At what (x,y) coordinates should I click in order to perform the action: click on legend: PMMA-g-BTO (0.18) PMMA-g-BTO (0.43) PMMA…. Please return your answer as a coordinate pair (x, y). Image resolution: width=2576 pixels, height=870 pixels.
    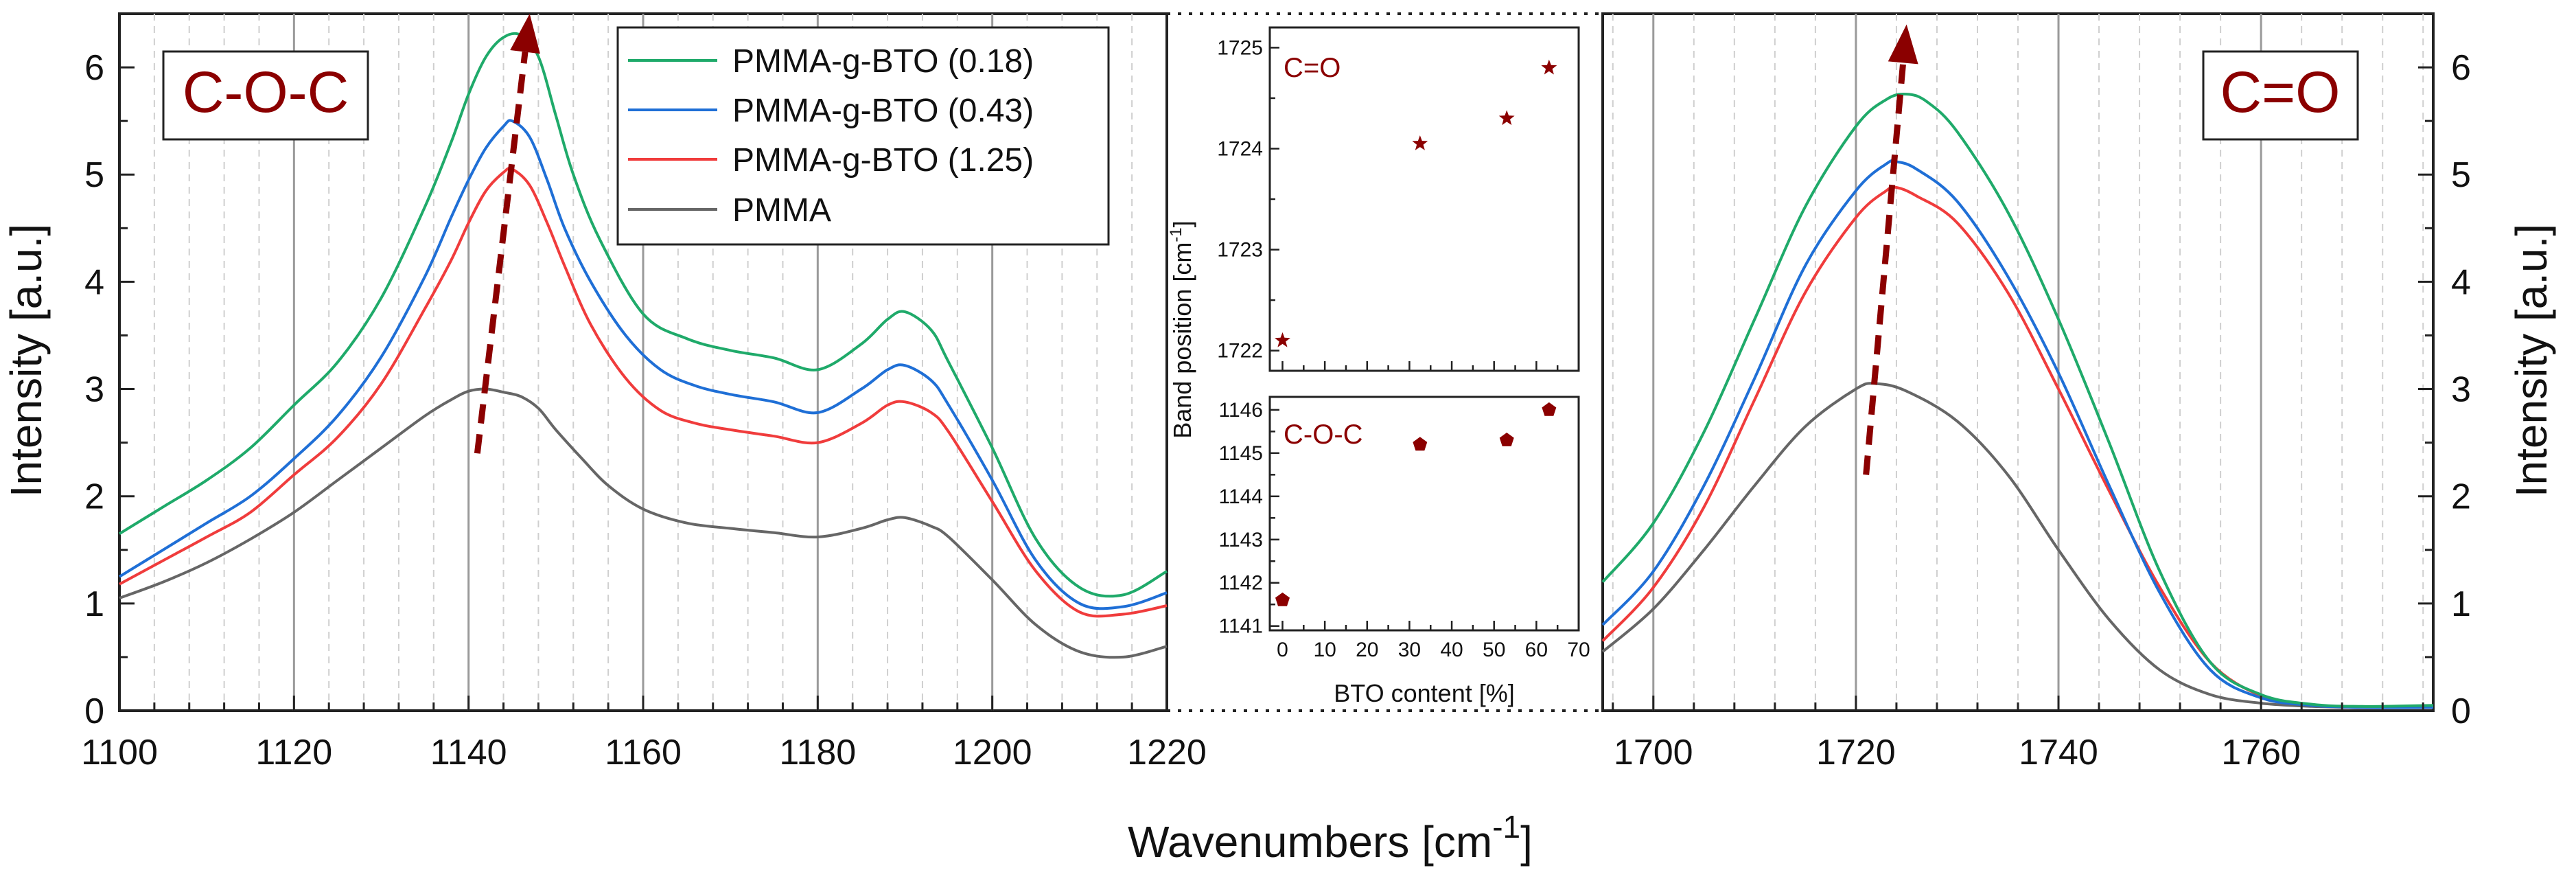
    Looking at the image, I should click on (863, 136).